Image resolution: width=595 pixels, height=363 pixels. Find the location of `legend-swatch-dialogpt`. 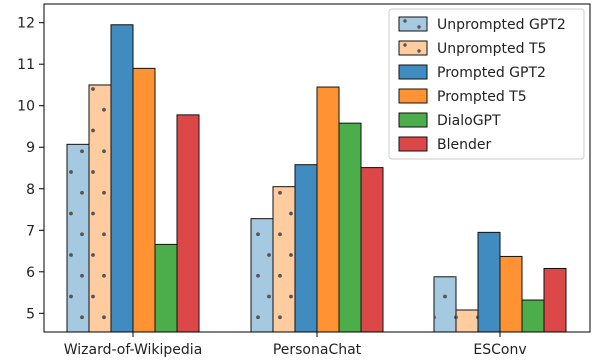

legend-swatch-dialogpt is located at coordinates (413, 120).